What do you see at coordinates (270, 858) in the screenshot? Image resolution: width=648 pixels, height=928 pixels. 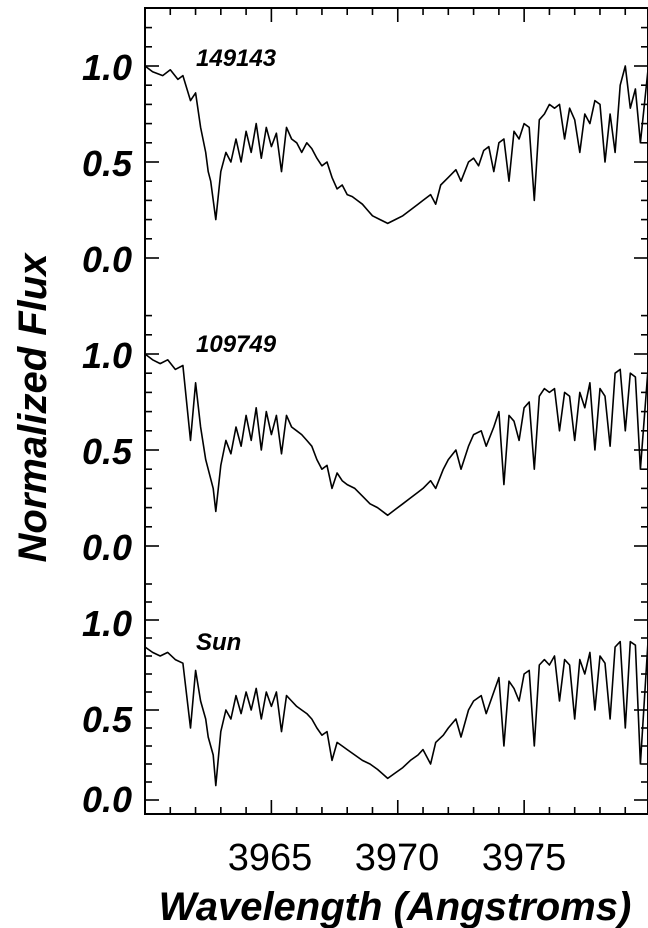 I see `x-tick-label: 3965` at bounding box center [270, 858].